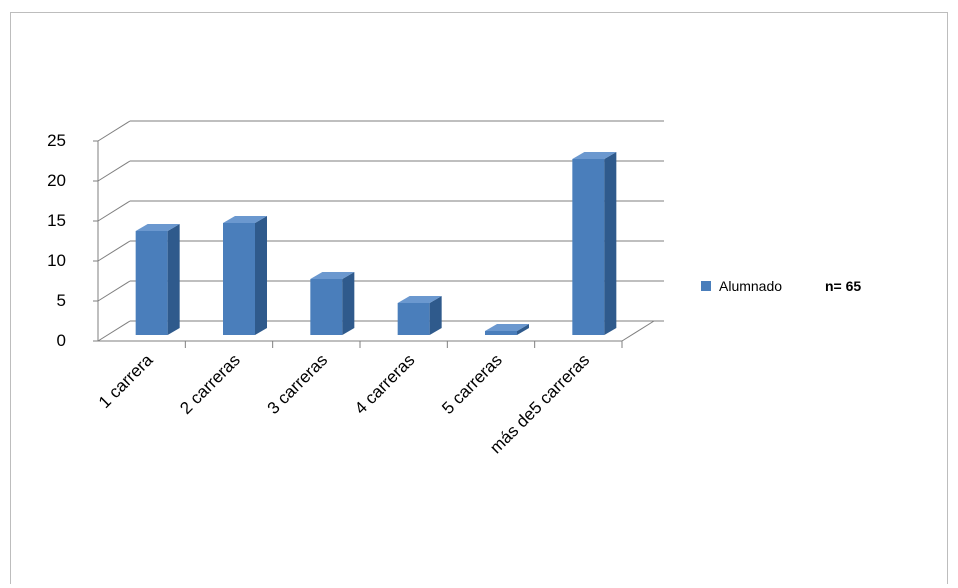 The width and height of the screenshot is (958, 588). What do you see at coordinates (61, 340) in the screenshot?
I see `y-tick-label: 0` at bounding box center [61, 340].